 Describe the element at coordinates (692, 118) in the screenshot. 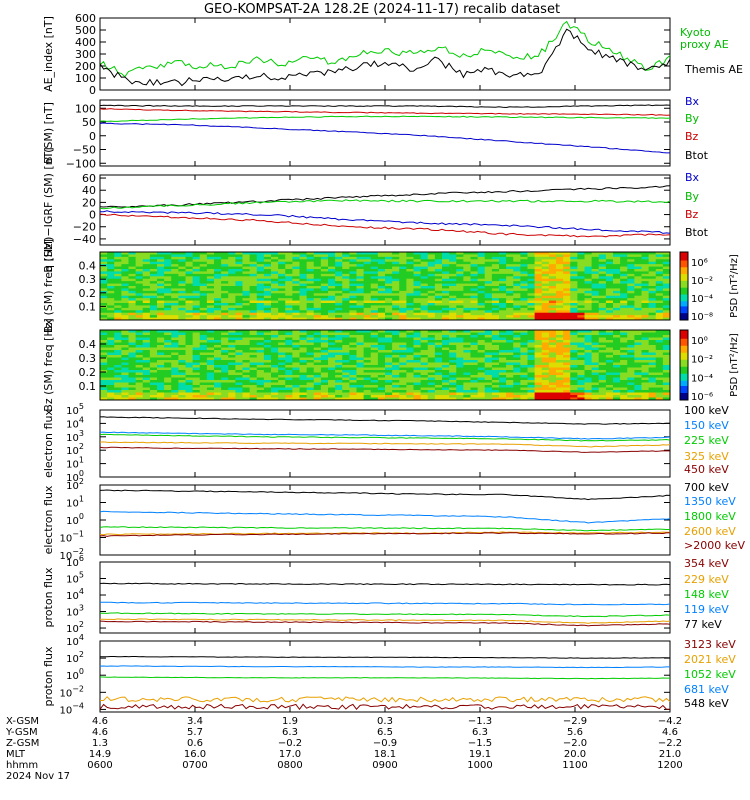

I see `legend-label: By` at that location.